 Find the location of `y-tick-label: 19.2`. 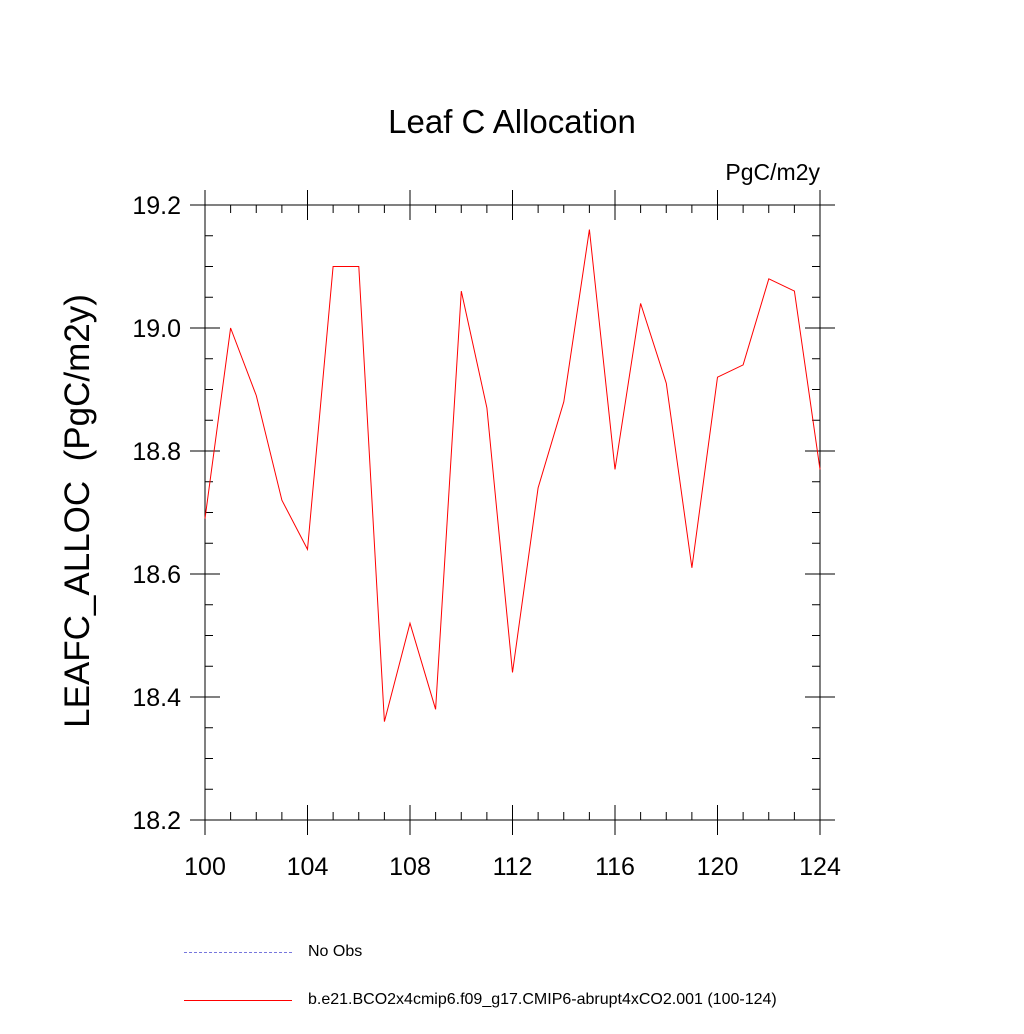

y-tick-label: 19.2 is located at coordinates (156, 206).